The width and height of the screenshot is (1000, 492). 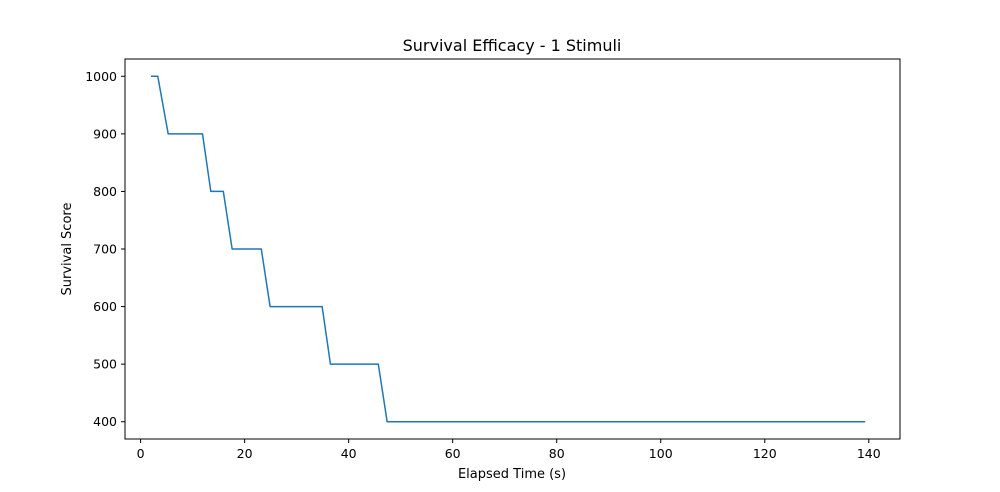 I want to click on chart-title: Survival Efficacy - 1 Stimuli, so click(x=512, y=45).